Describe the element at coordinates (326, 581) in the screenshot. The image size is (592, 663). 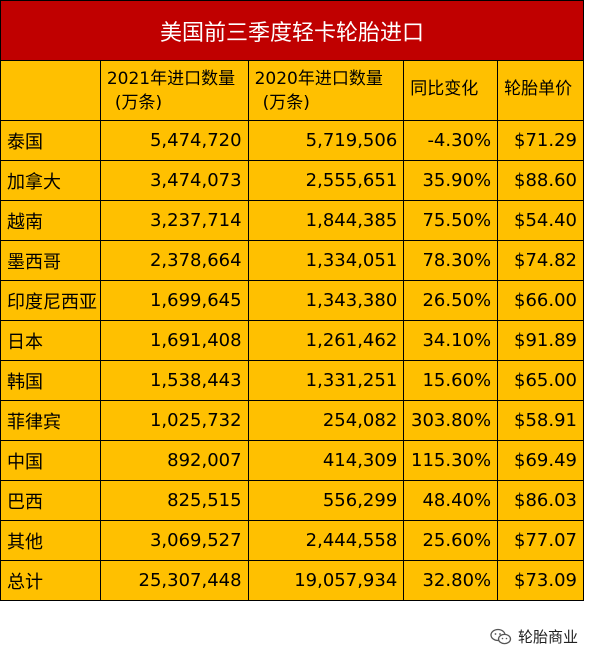
I see `cell-2020-quantity: 19,057,934` at that location.